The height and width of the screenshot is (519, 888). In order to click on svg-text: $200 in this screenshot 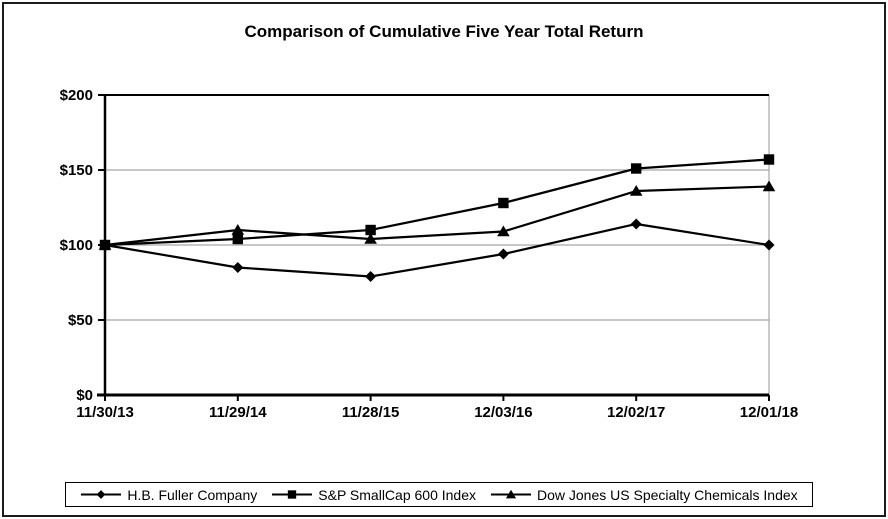, I will do `click(76, 95)`.